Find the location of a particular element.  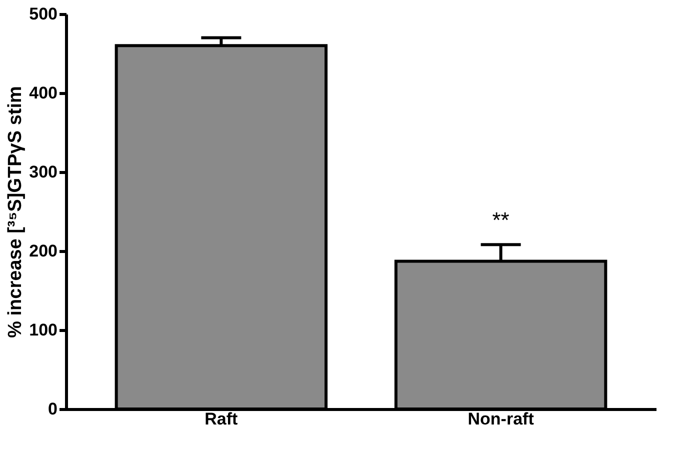

y-tick-label: 400 is located at coordinates (43, 93).